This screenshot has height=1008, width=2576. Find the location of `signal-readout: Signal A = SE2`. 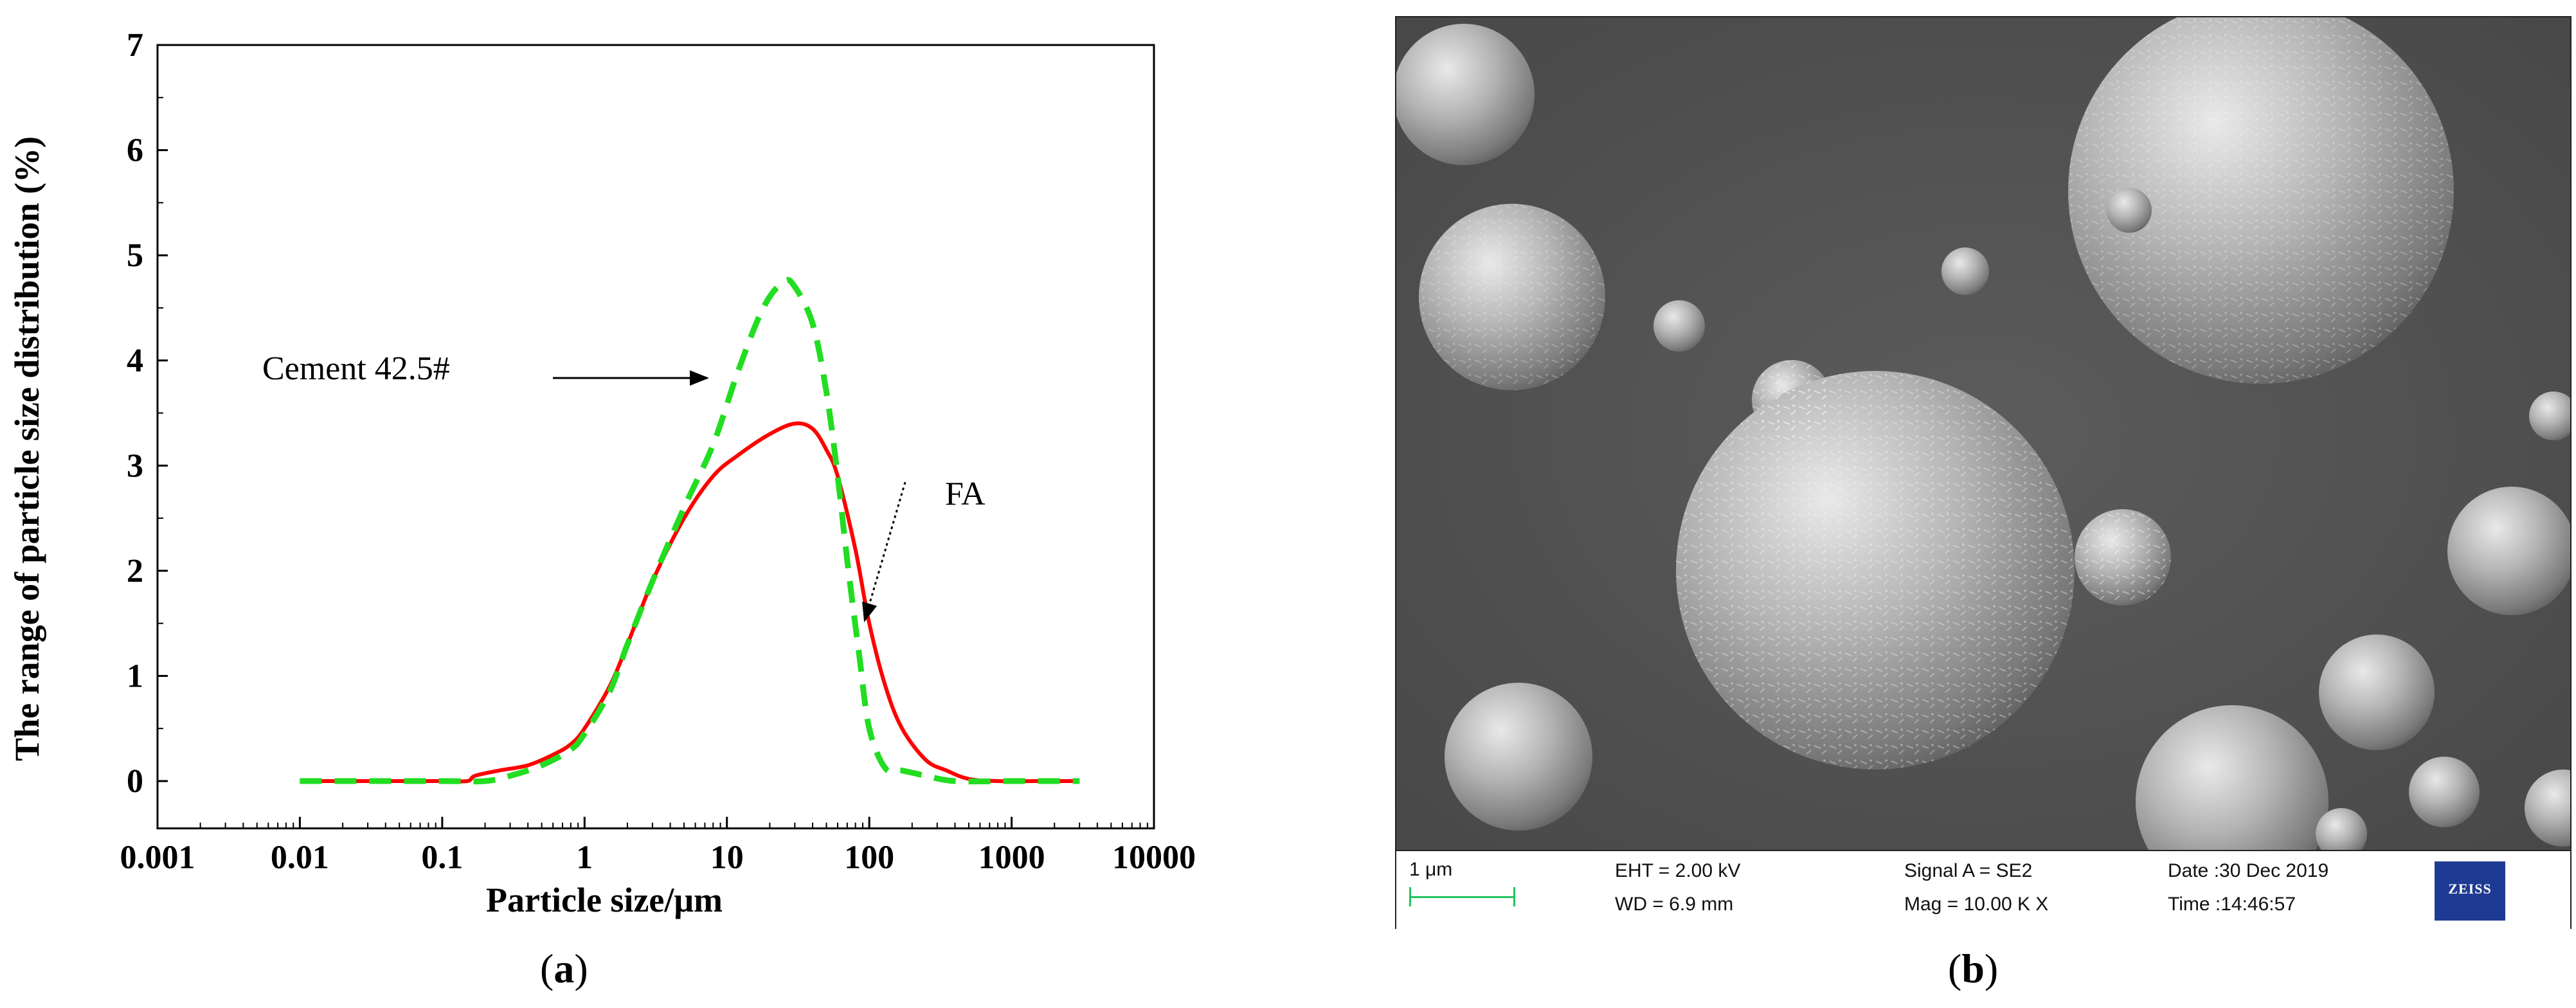

signal-readout: Signal A = SE2 is located at coordinates (1968, 870).